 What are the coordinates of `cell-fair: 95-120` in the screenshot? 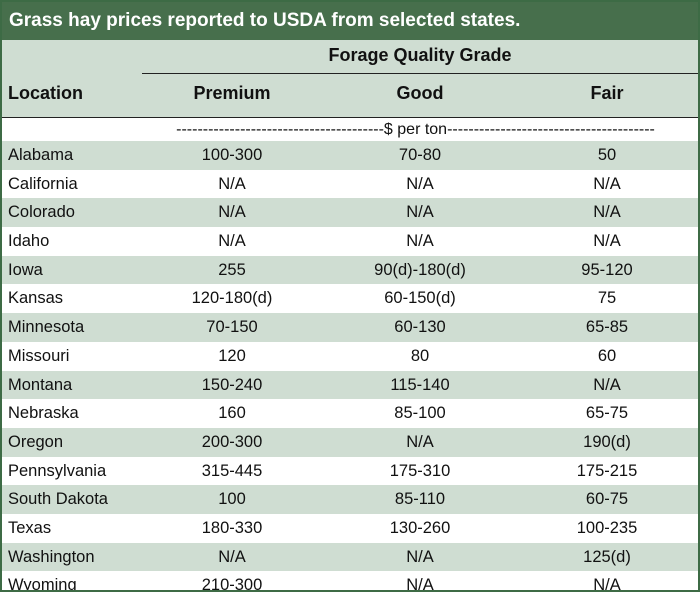 It's located at (607, 269).